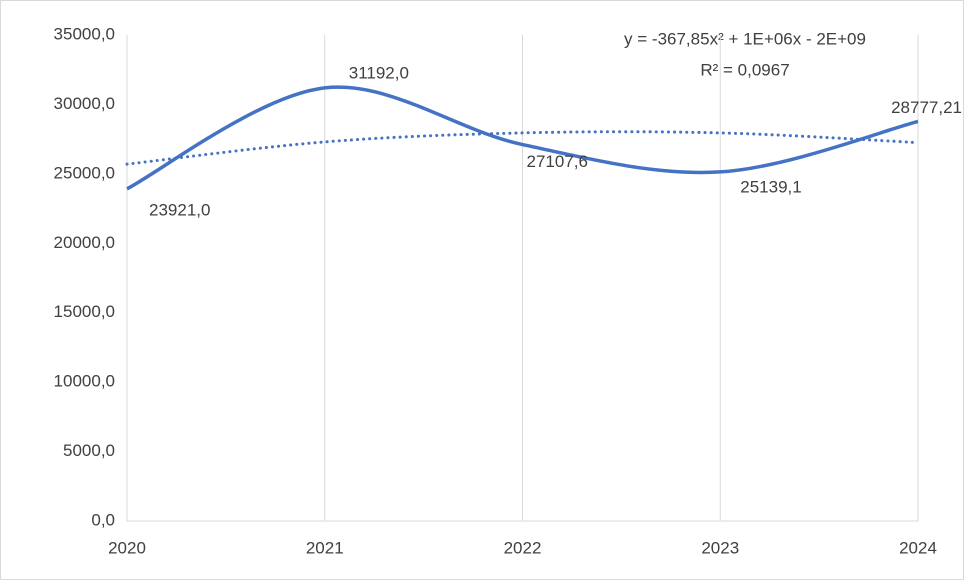 The height and width of the screenshot is (581, 965). I want to click on series-line, so click(522, 138).